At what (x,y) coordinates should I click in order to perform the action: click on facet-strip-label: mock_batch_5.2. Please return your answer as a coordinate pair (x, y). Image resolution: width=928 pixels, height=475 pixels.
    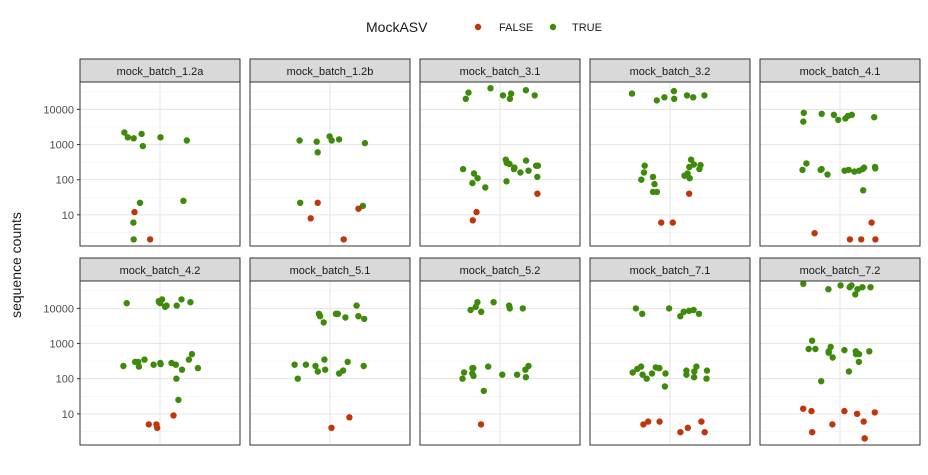
    Looking at the image, I should click on (500, 271).